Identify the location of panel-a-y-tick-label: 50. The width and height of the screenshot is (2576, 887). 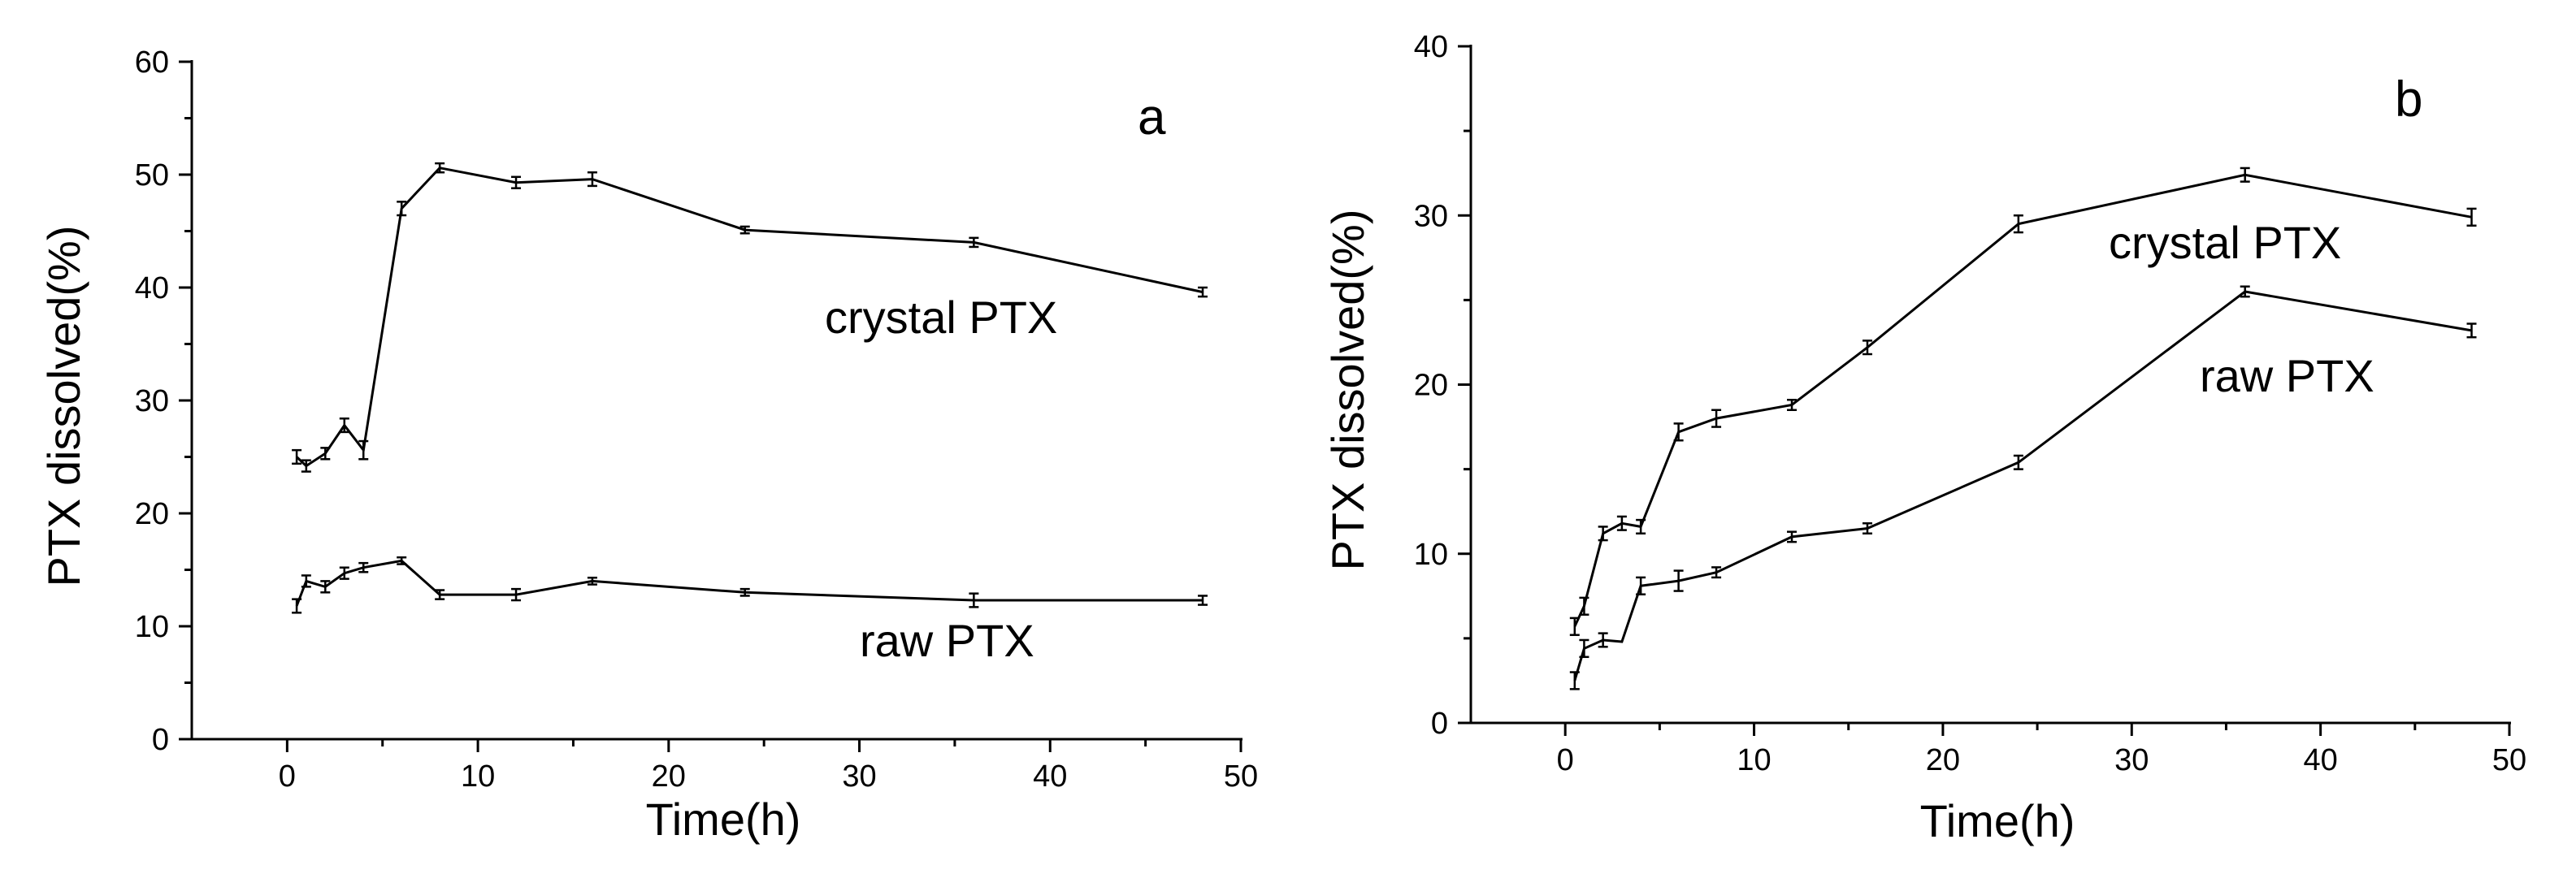
(152, 176).